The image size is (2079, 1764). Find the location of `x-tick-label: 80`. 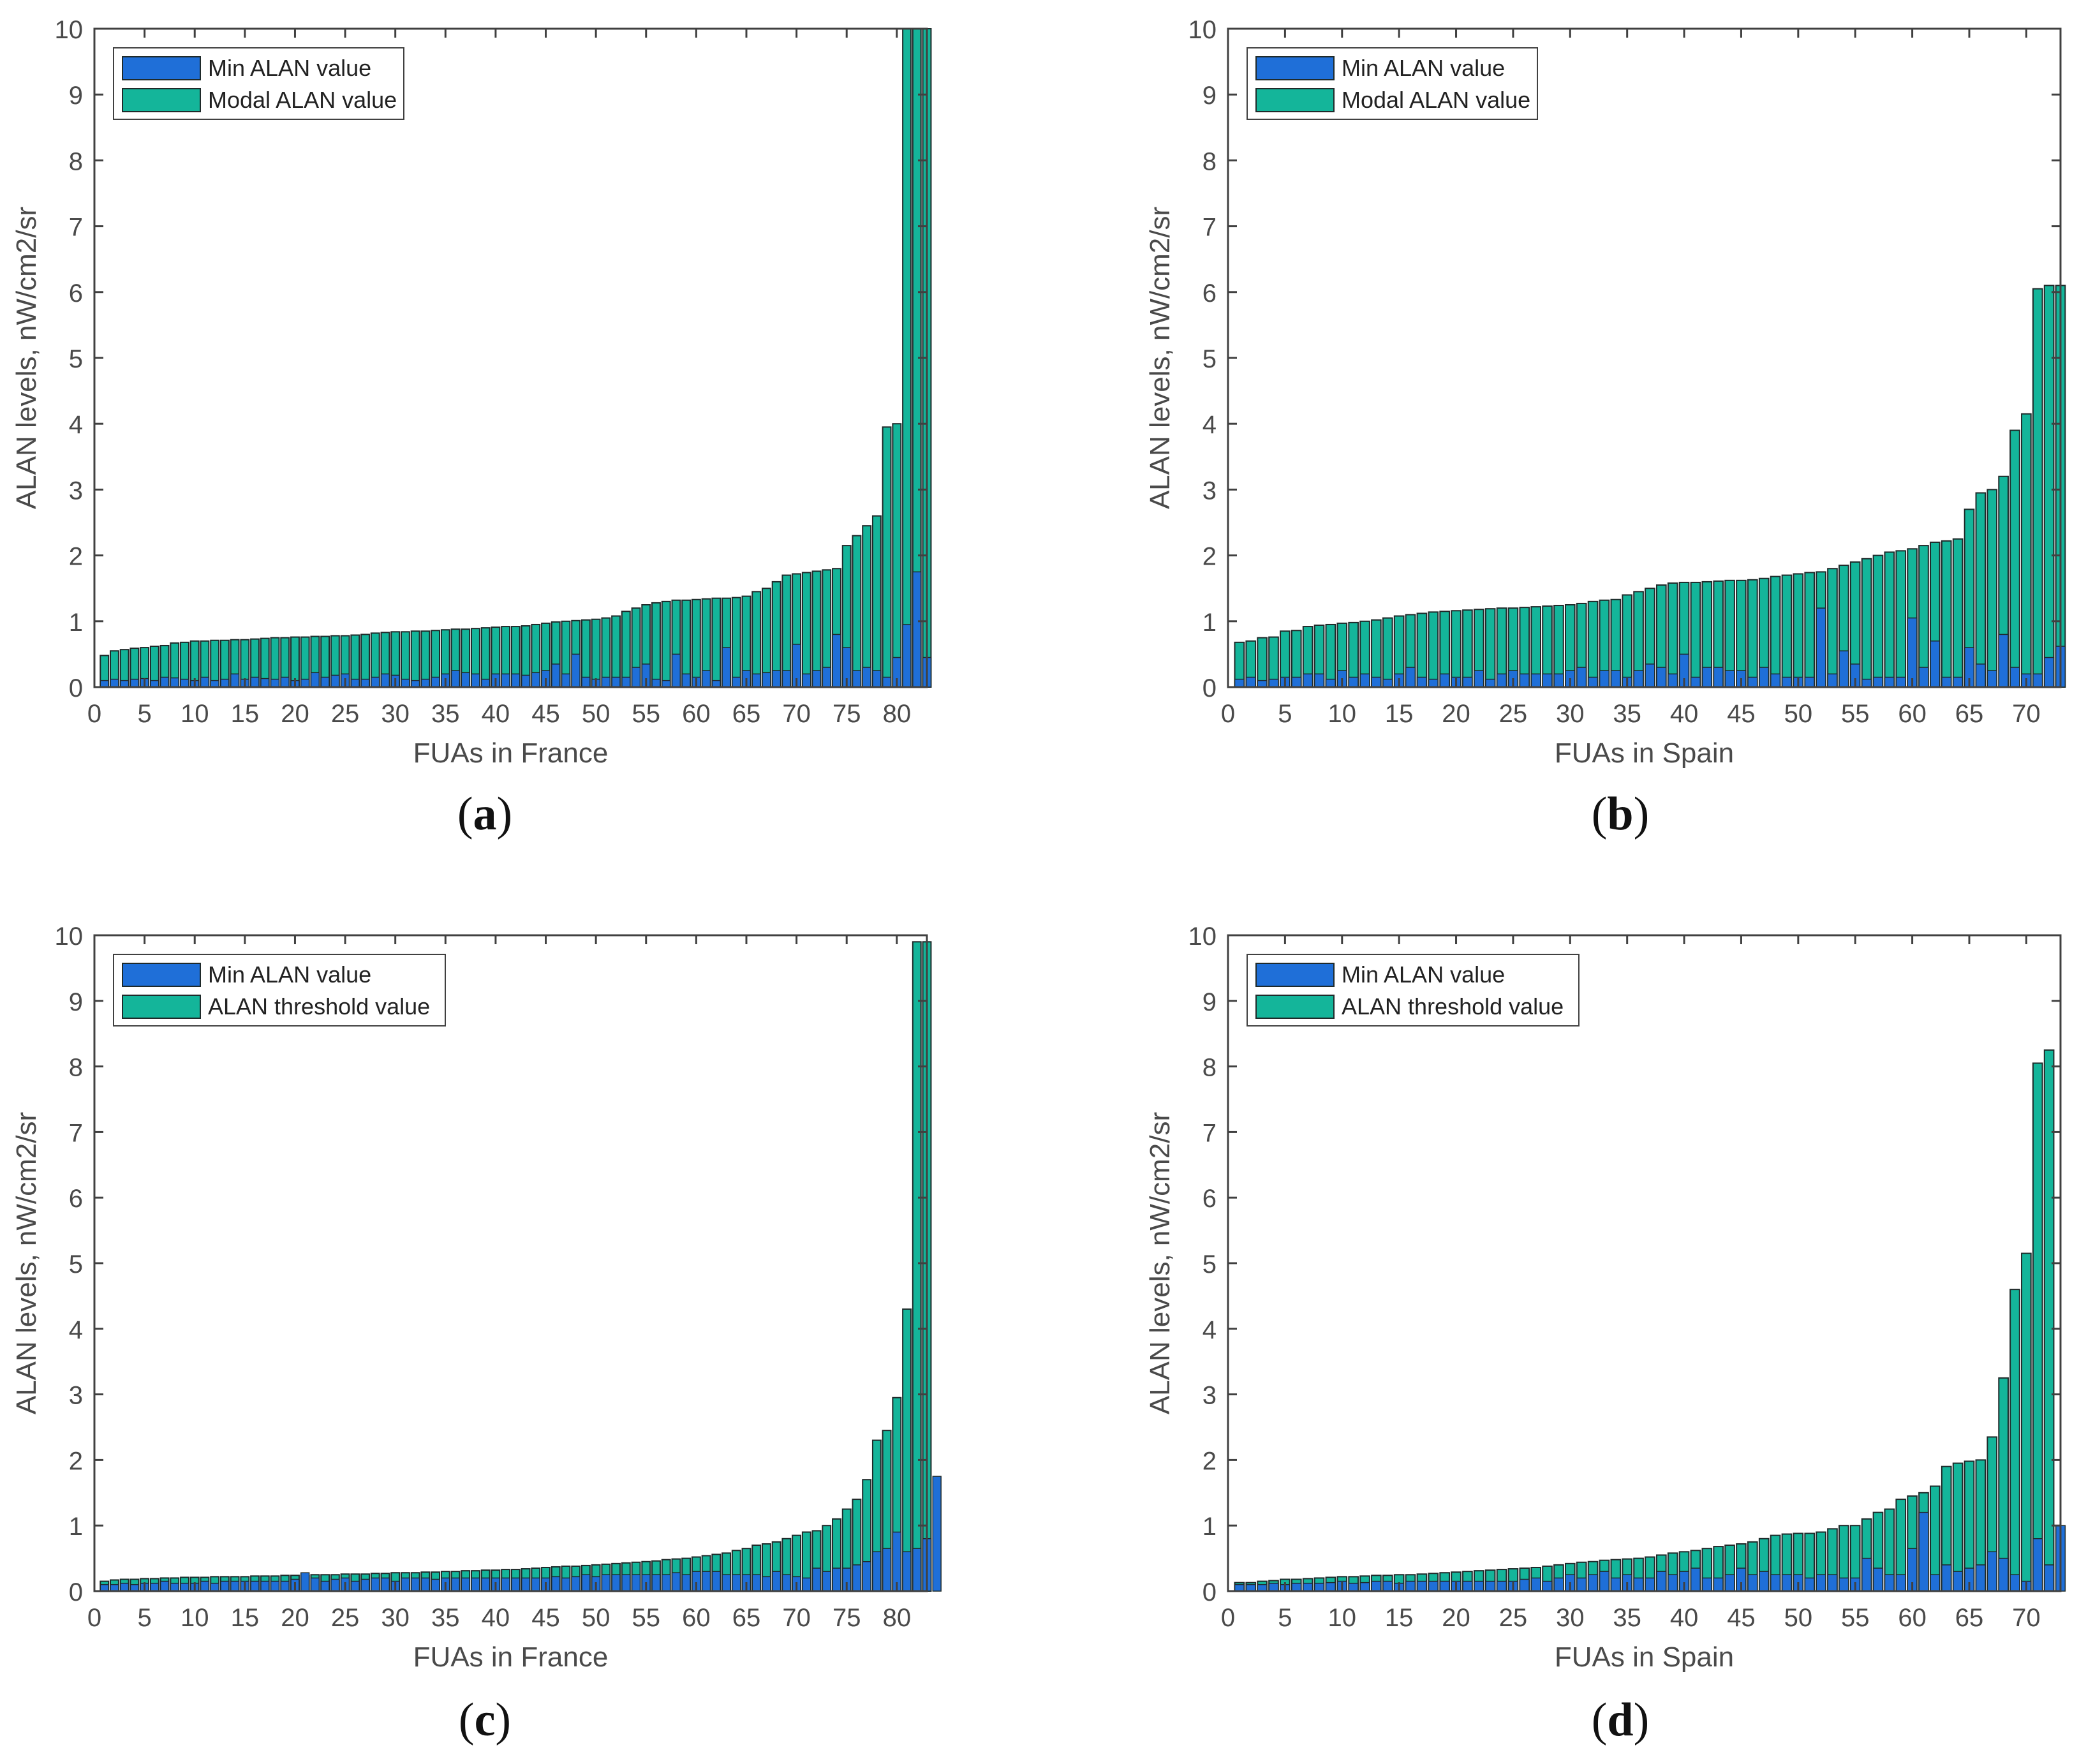

x-tick-label: 80 is located at coordinates (898, 1618).